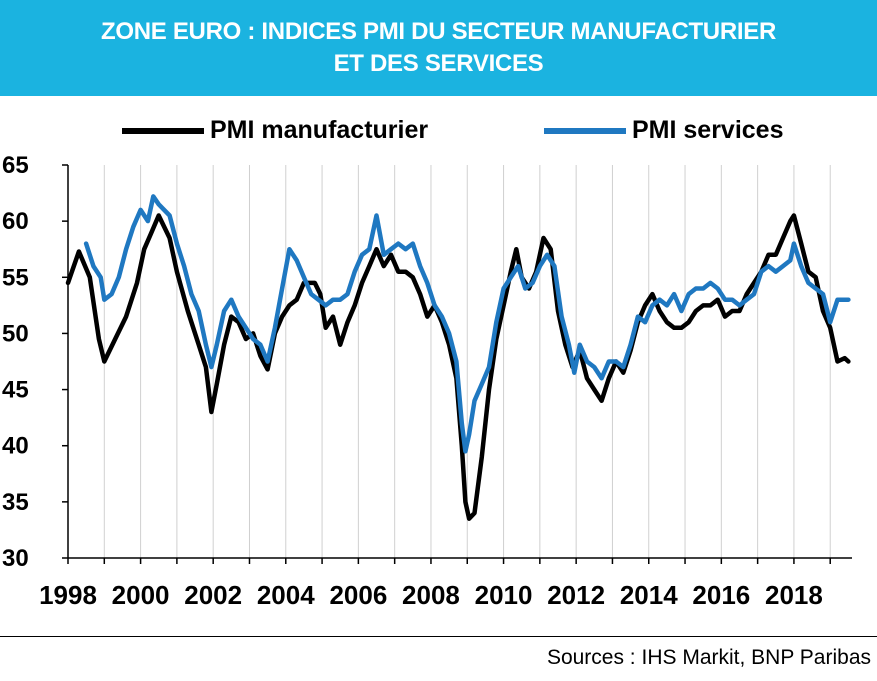 The image size is (877, 681). Describe the element at coordinates (15, 390) in the screenshot. I see `y-tick-label: 45` at that location.